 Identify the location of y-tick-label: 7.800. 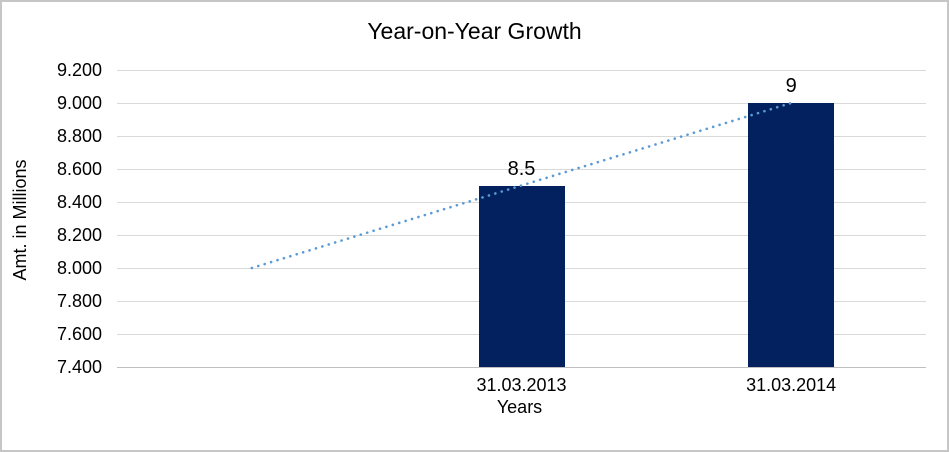
(79, 301).